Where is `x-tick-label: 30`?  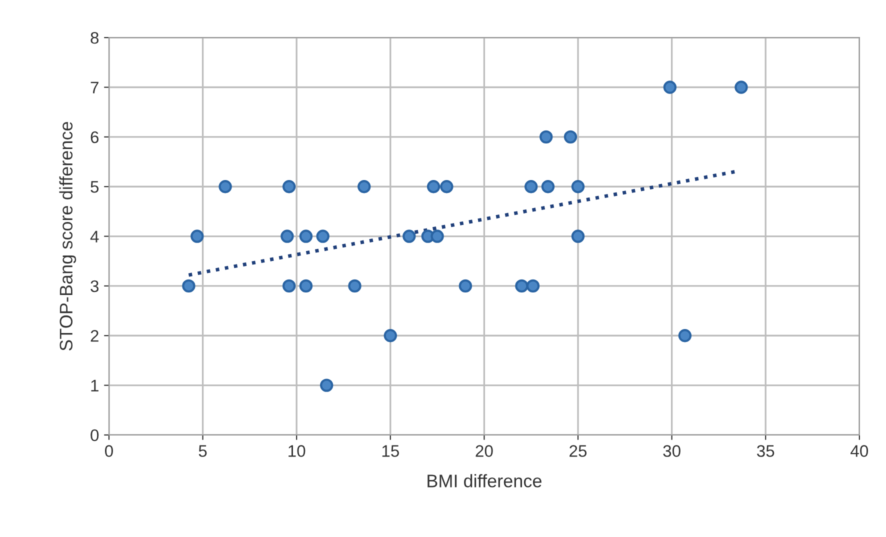
x-tick-label: 30 is located at coordinates (671, 451).